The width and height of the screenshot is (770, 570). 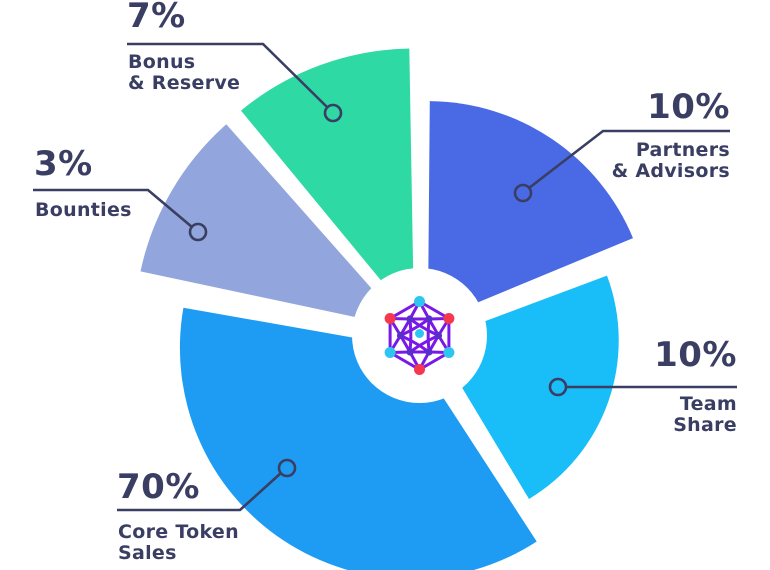 I want to click on leader-line-partners-advisors, so click(x=629, y=159).